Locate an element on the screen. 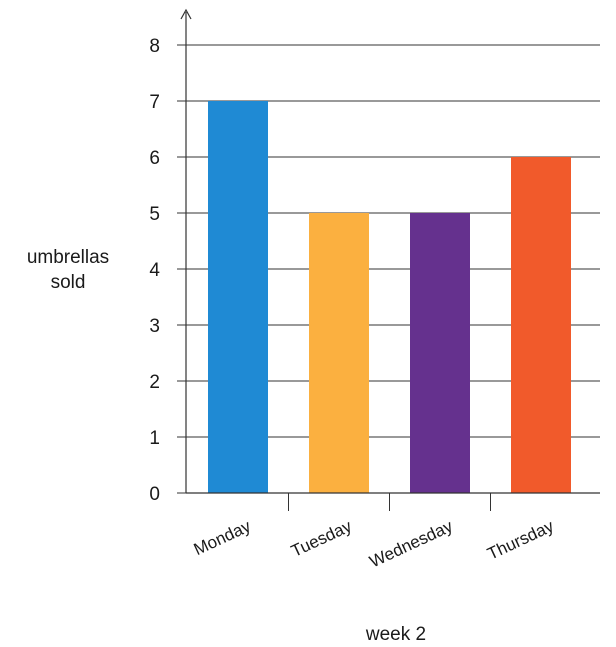 The image size is (616, 647). bar-thursday is located at coordinates (541, 325).